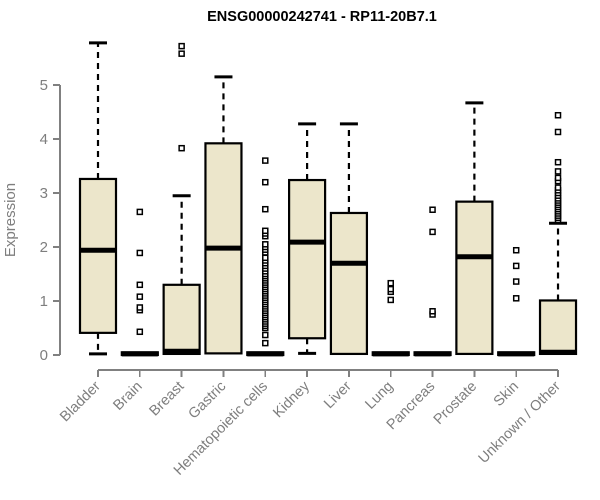 The width and height of the screenshot is (600, 500). I want to click on boxplot-lung, so click(390, 318).